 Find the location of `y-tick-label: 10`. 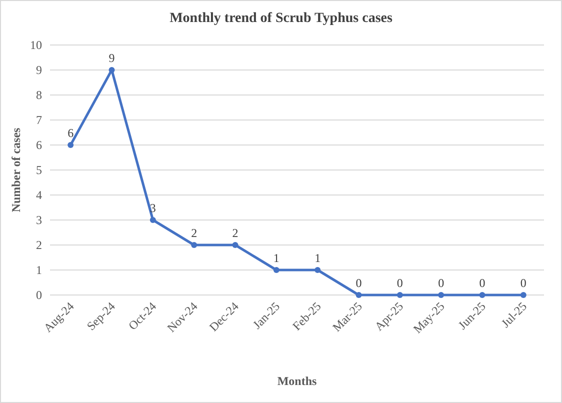

y-tick-label: 10 is located at coordinates (36, 45).